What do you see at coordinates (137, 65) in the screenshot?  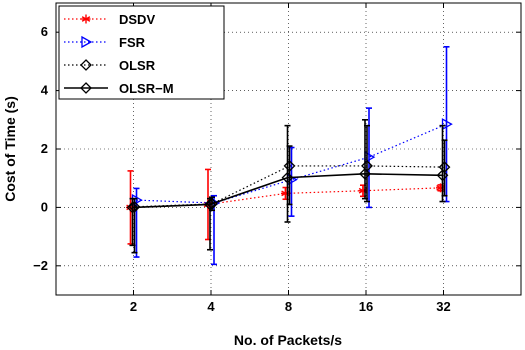 I see `legend-label: OLSR` at bounding box center [137, 65].